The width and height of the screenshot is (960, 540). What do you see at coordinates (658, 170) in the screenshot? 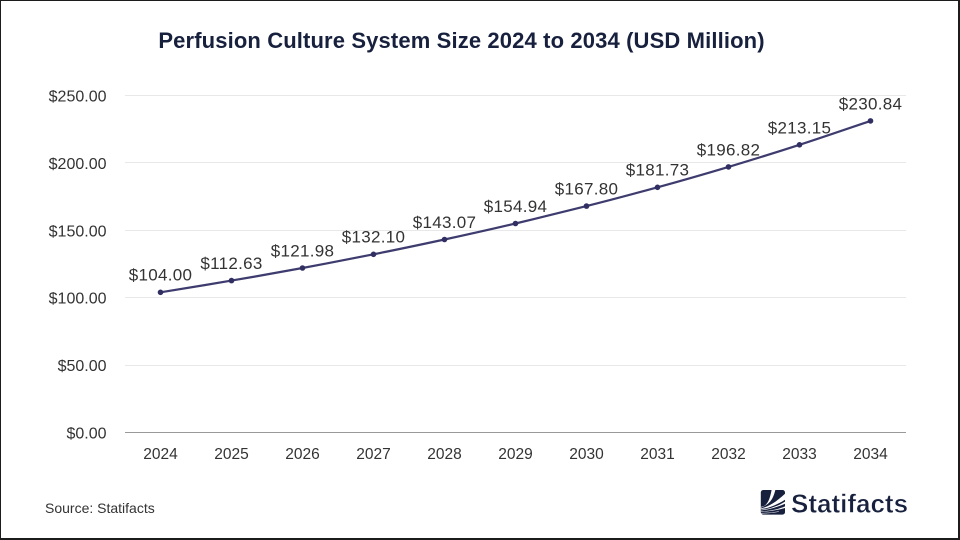
I see `svg-text: $181.73` at bounding box center [658, 170].